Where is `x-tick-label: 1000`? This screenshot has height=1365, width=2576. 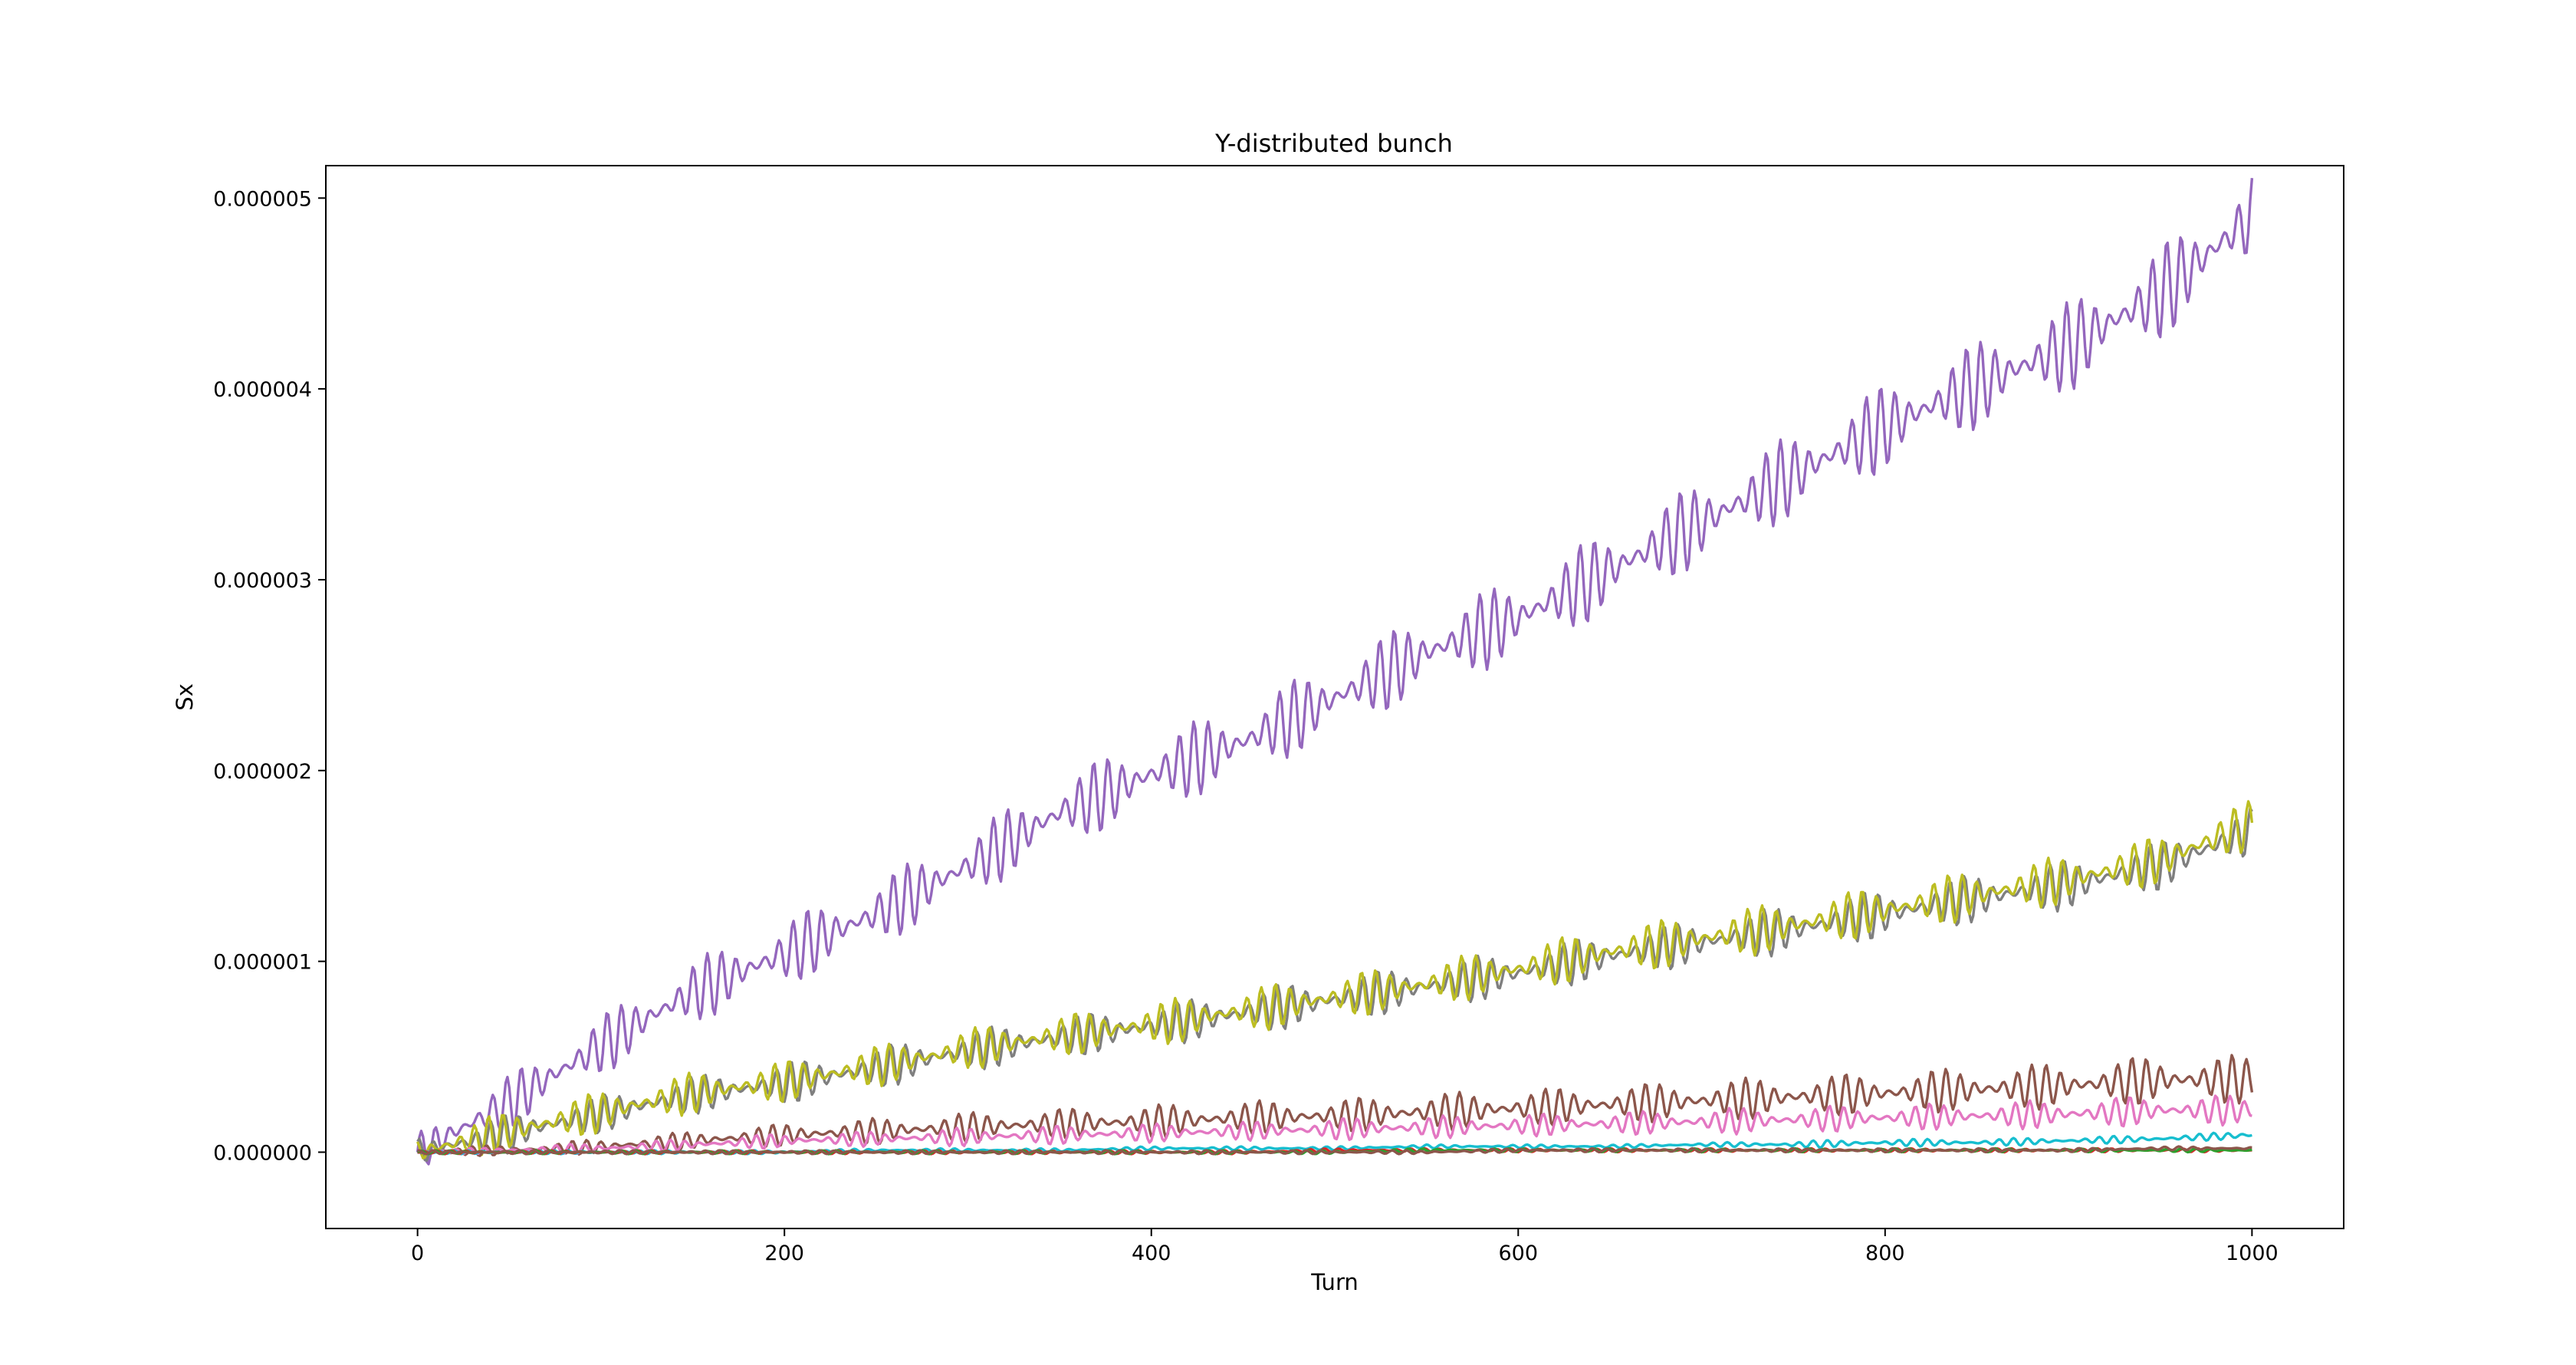 x-tick-label: 1000 is located at coordinates (2252, 1254).